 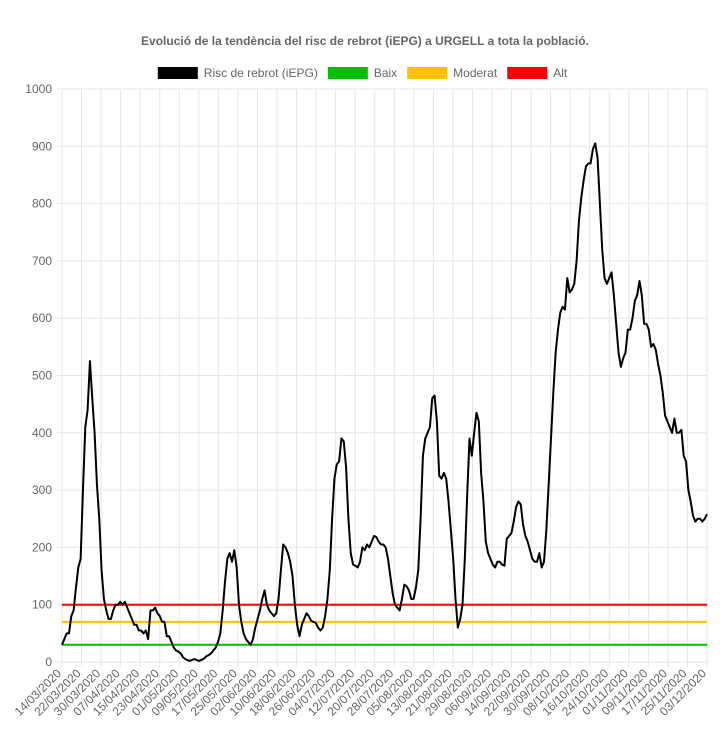 What do you see at coordinates (42, 261) in the screenshot?
I see `y-tick-label: 700` at bounding box center [42, 261].